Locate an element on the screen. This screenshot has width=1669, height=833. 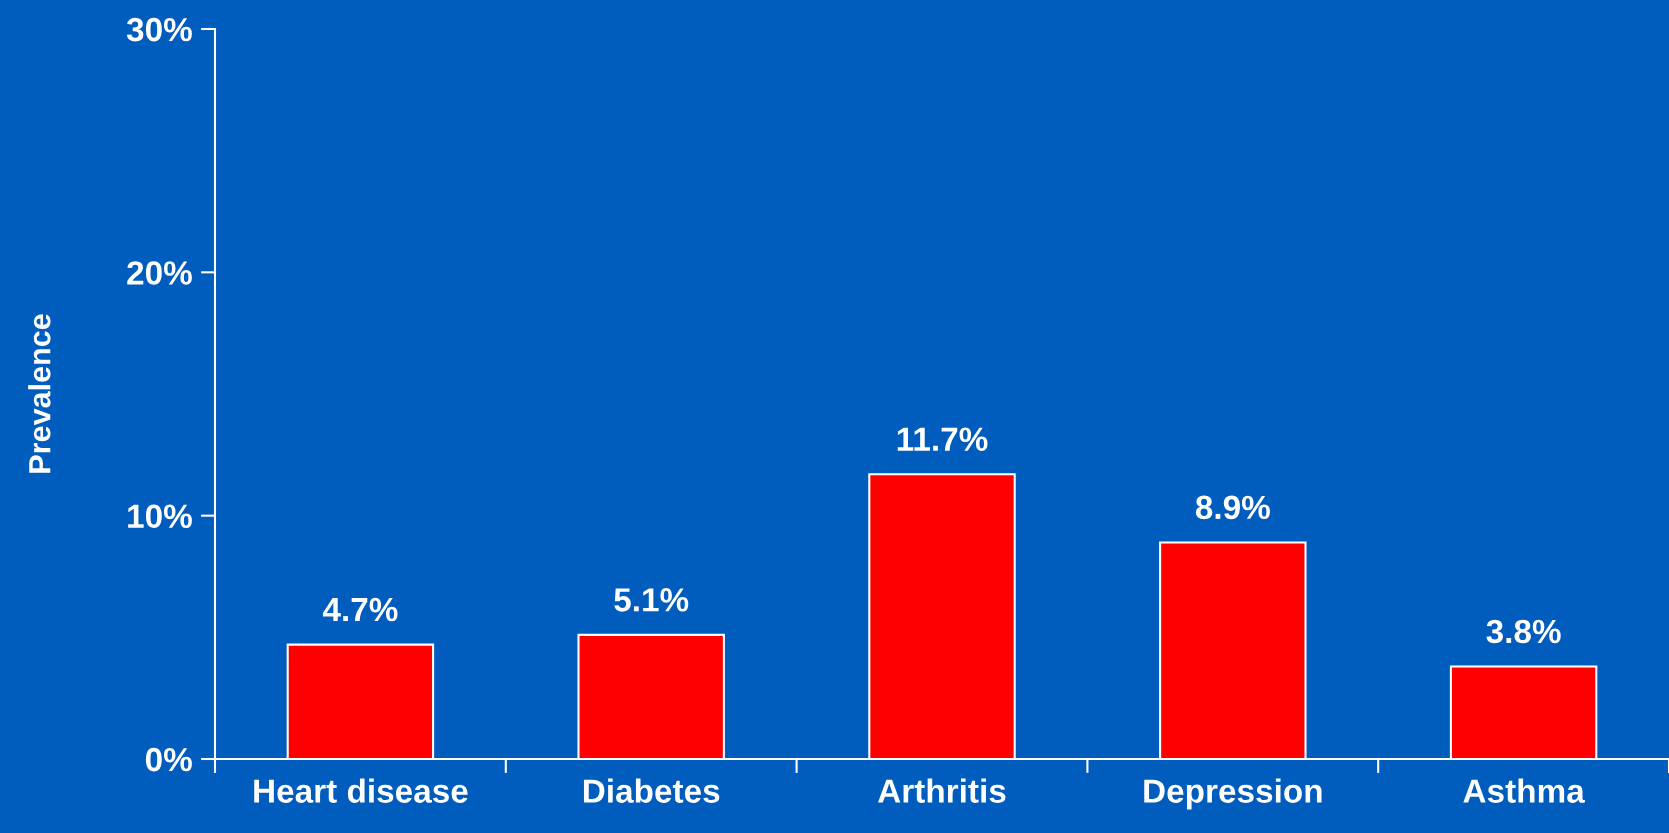
x-tick-label: Asthma is located at coordinates (1524, 790).